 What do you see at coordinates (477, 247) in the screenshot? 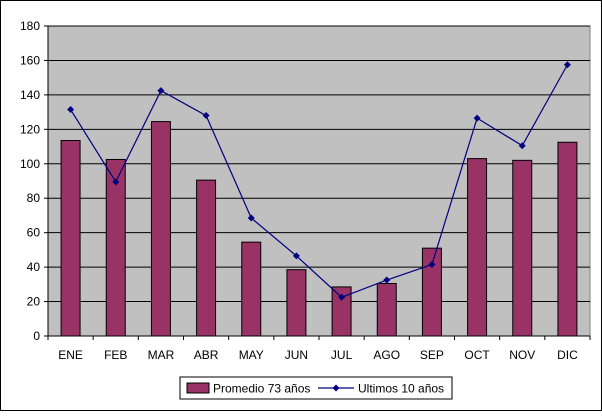
I see `bar-oct` at bounding box center [477, 247].